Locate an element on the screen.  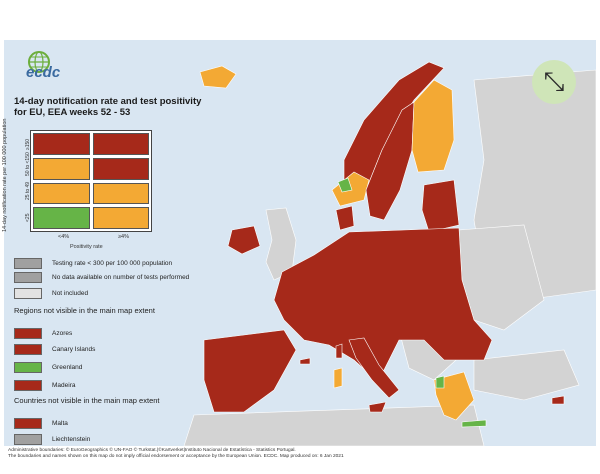
ireland-region is located at coordinates (244, 240).